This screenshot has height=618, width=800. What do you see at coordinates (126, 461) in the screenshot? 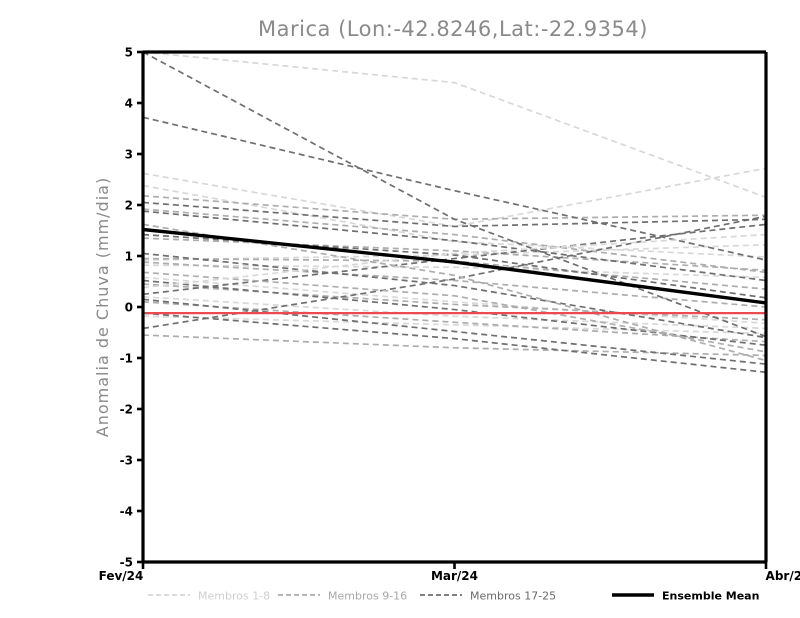
I see `y-tick-label: -3` at bounding box center [126, 461].